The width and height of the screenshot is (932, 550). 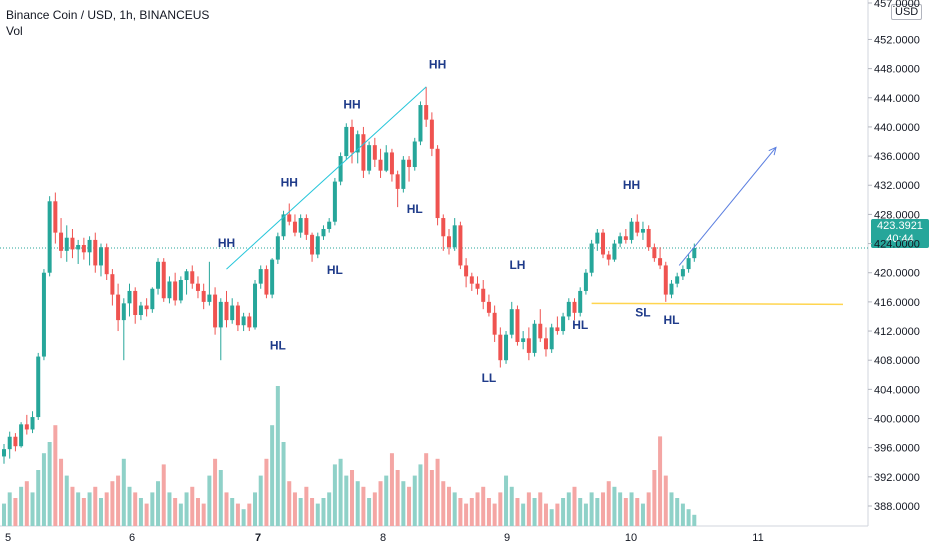 What do you see at coordinates (897, 40) in the screenshot?
I see `y-tick-label: 452.0000` at bounding box center [897, 40].